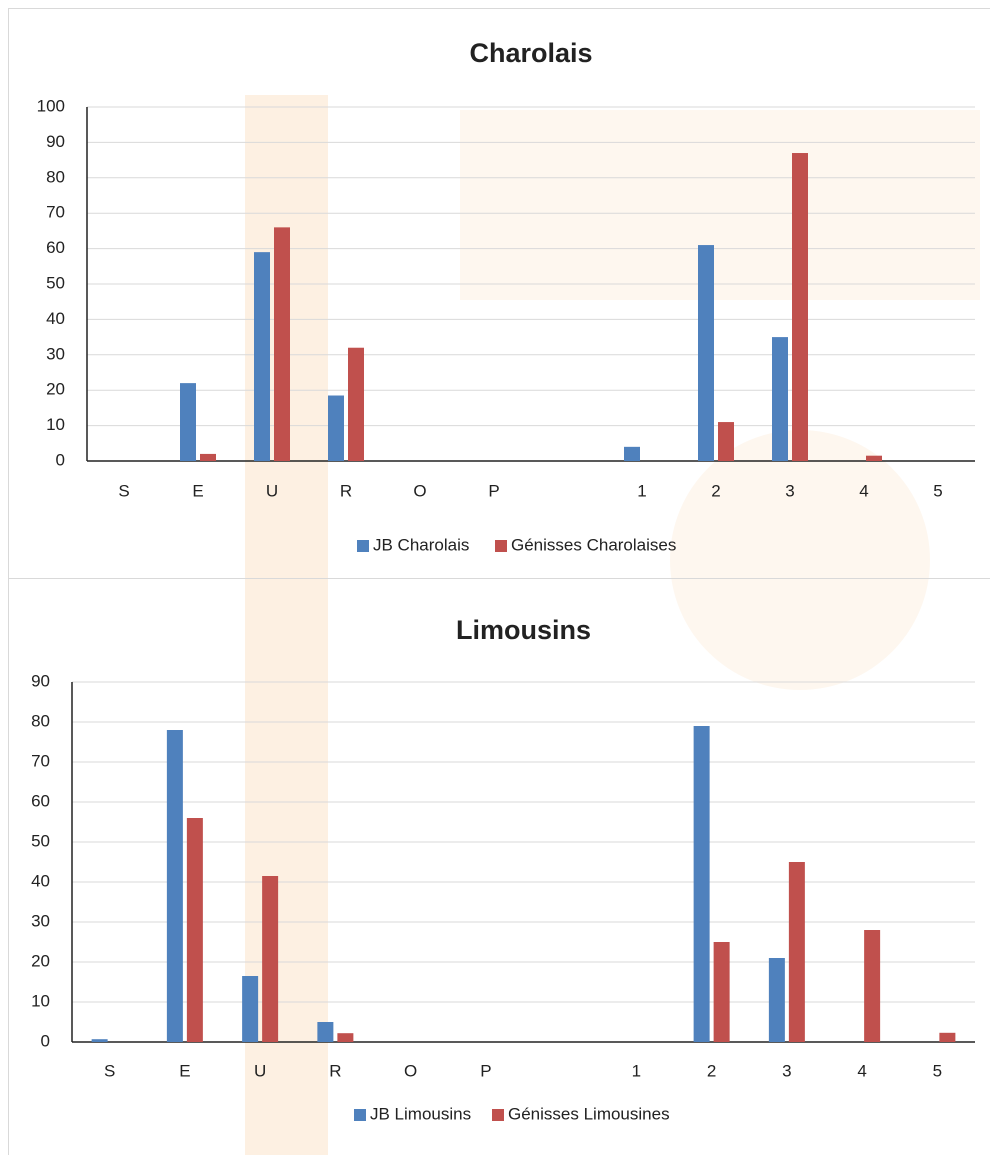  What do you see at coordinates (589, 1113) in the screenshot?
I see `legend-label: Génisses Limousines` at bounding box center [589, 1113].